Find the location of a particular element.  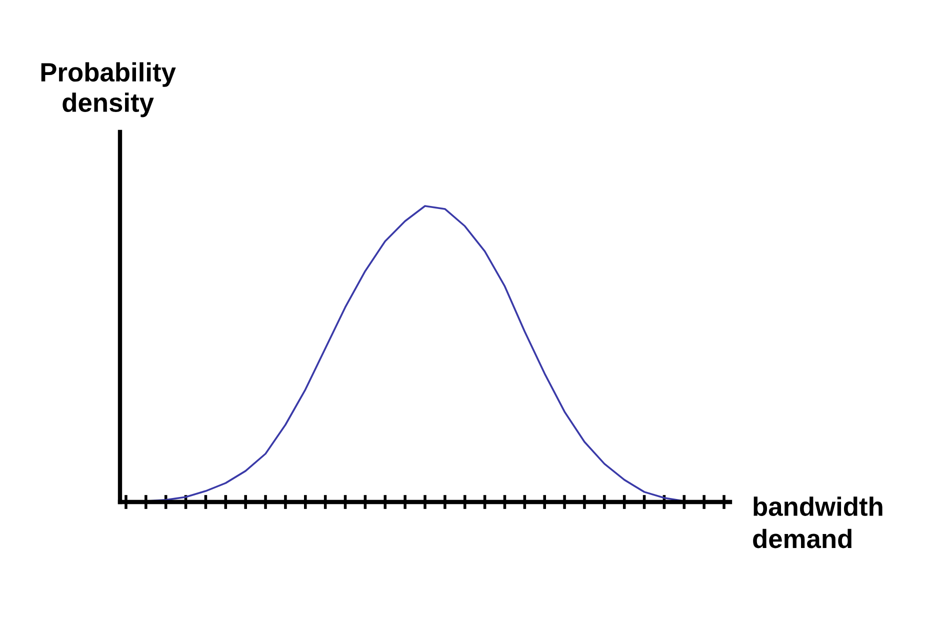

y-axis-title: Probability density is located at coordinates (108, 90).